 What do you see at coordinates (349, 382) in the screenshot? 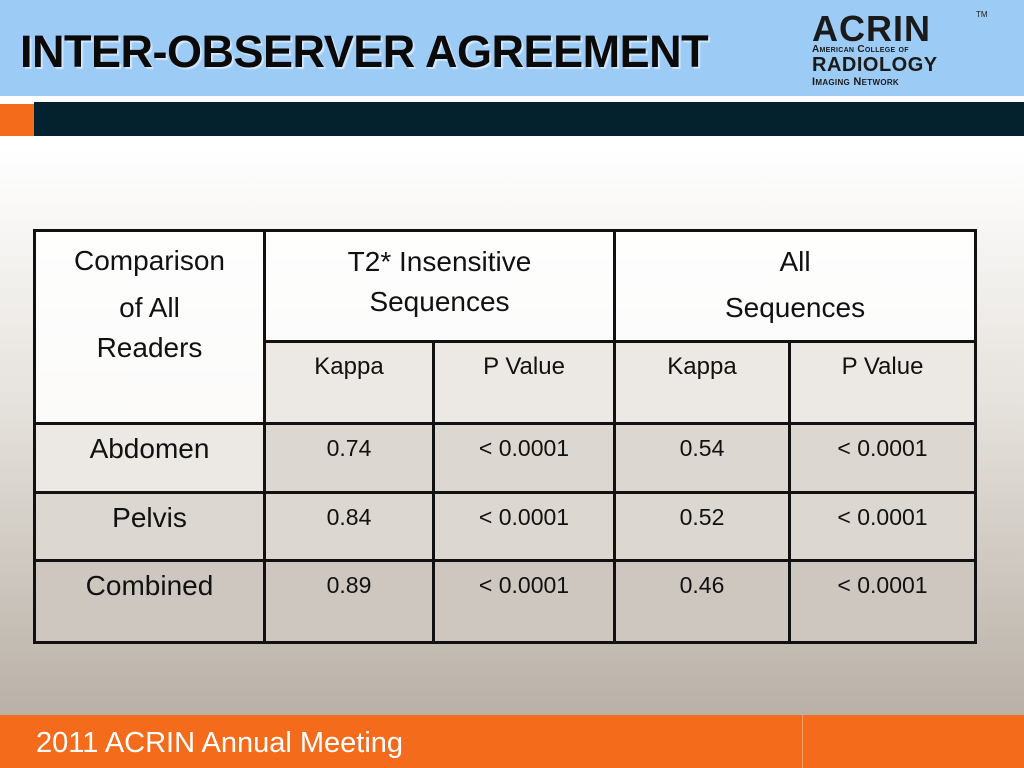
I see `subheader-kappa-1: Kappa` at bounding box center [349, 382].